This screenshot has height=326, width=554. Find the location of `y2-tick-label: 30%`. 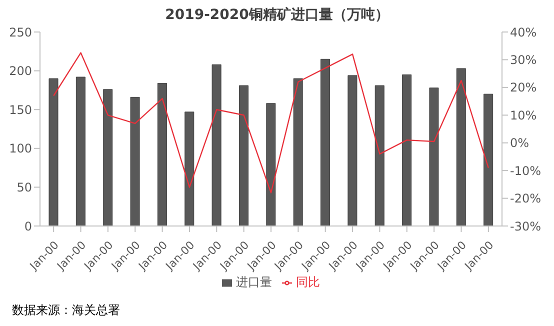

y2-tick-label: 30% is located at coordinates (523, 59).